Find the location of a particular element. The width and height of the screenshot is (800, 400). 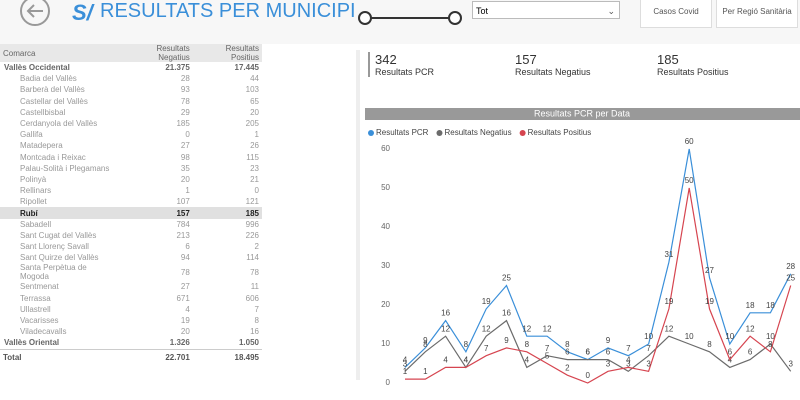

cell: Ullastrell is located at coordinates (35, 309).